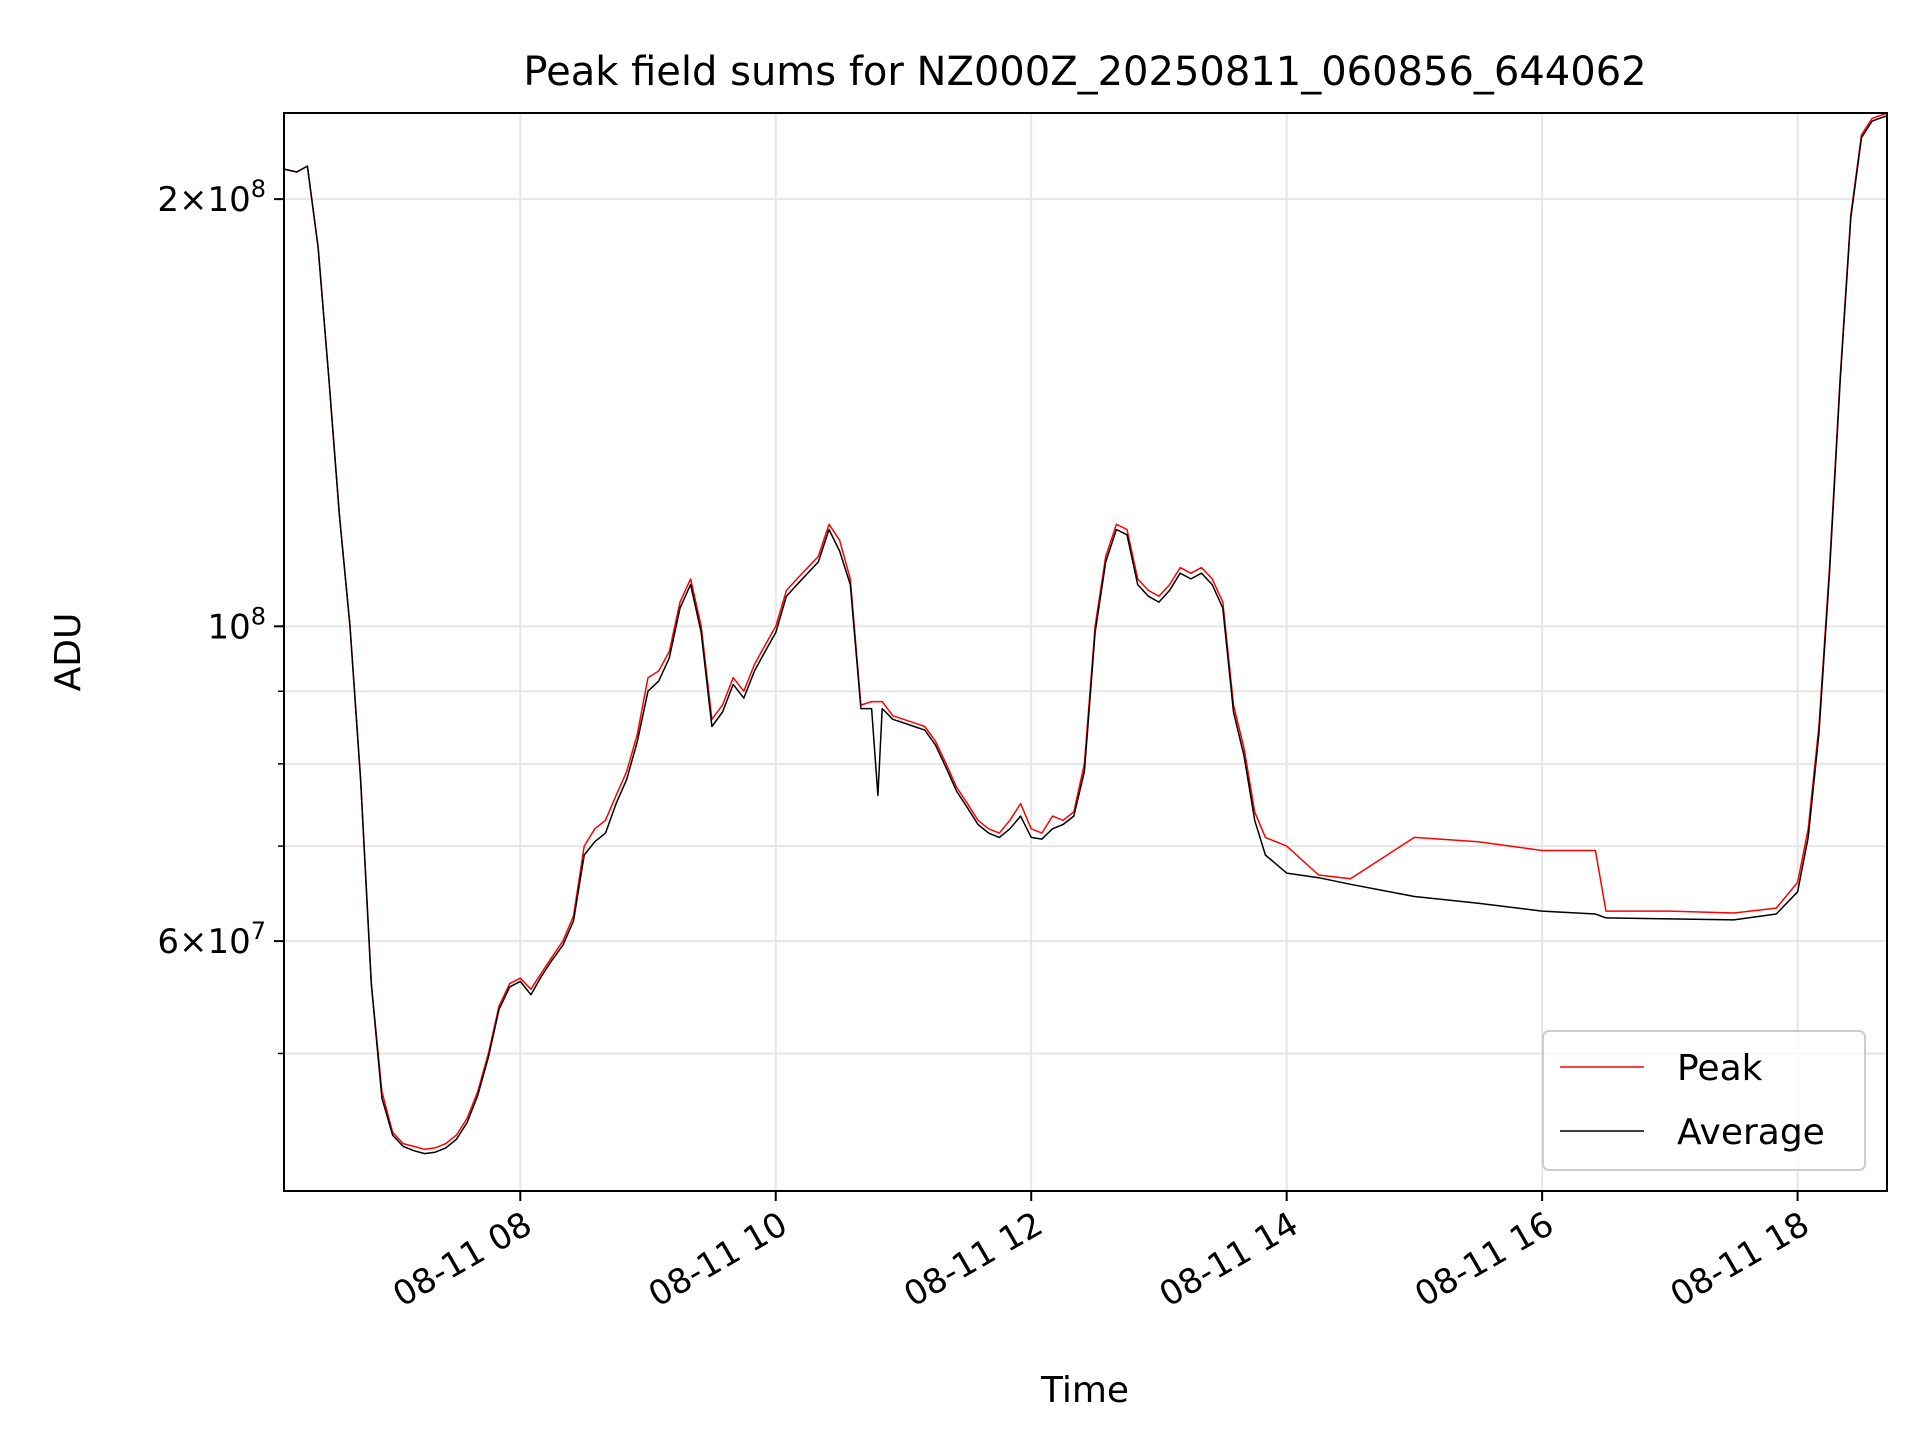  I want to click on y-tick-label: 6×107, so click(211, 939).